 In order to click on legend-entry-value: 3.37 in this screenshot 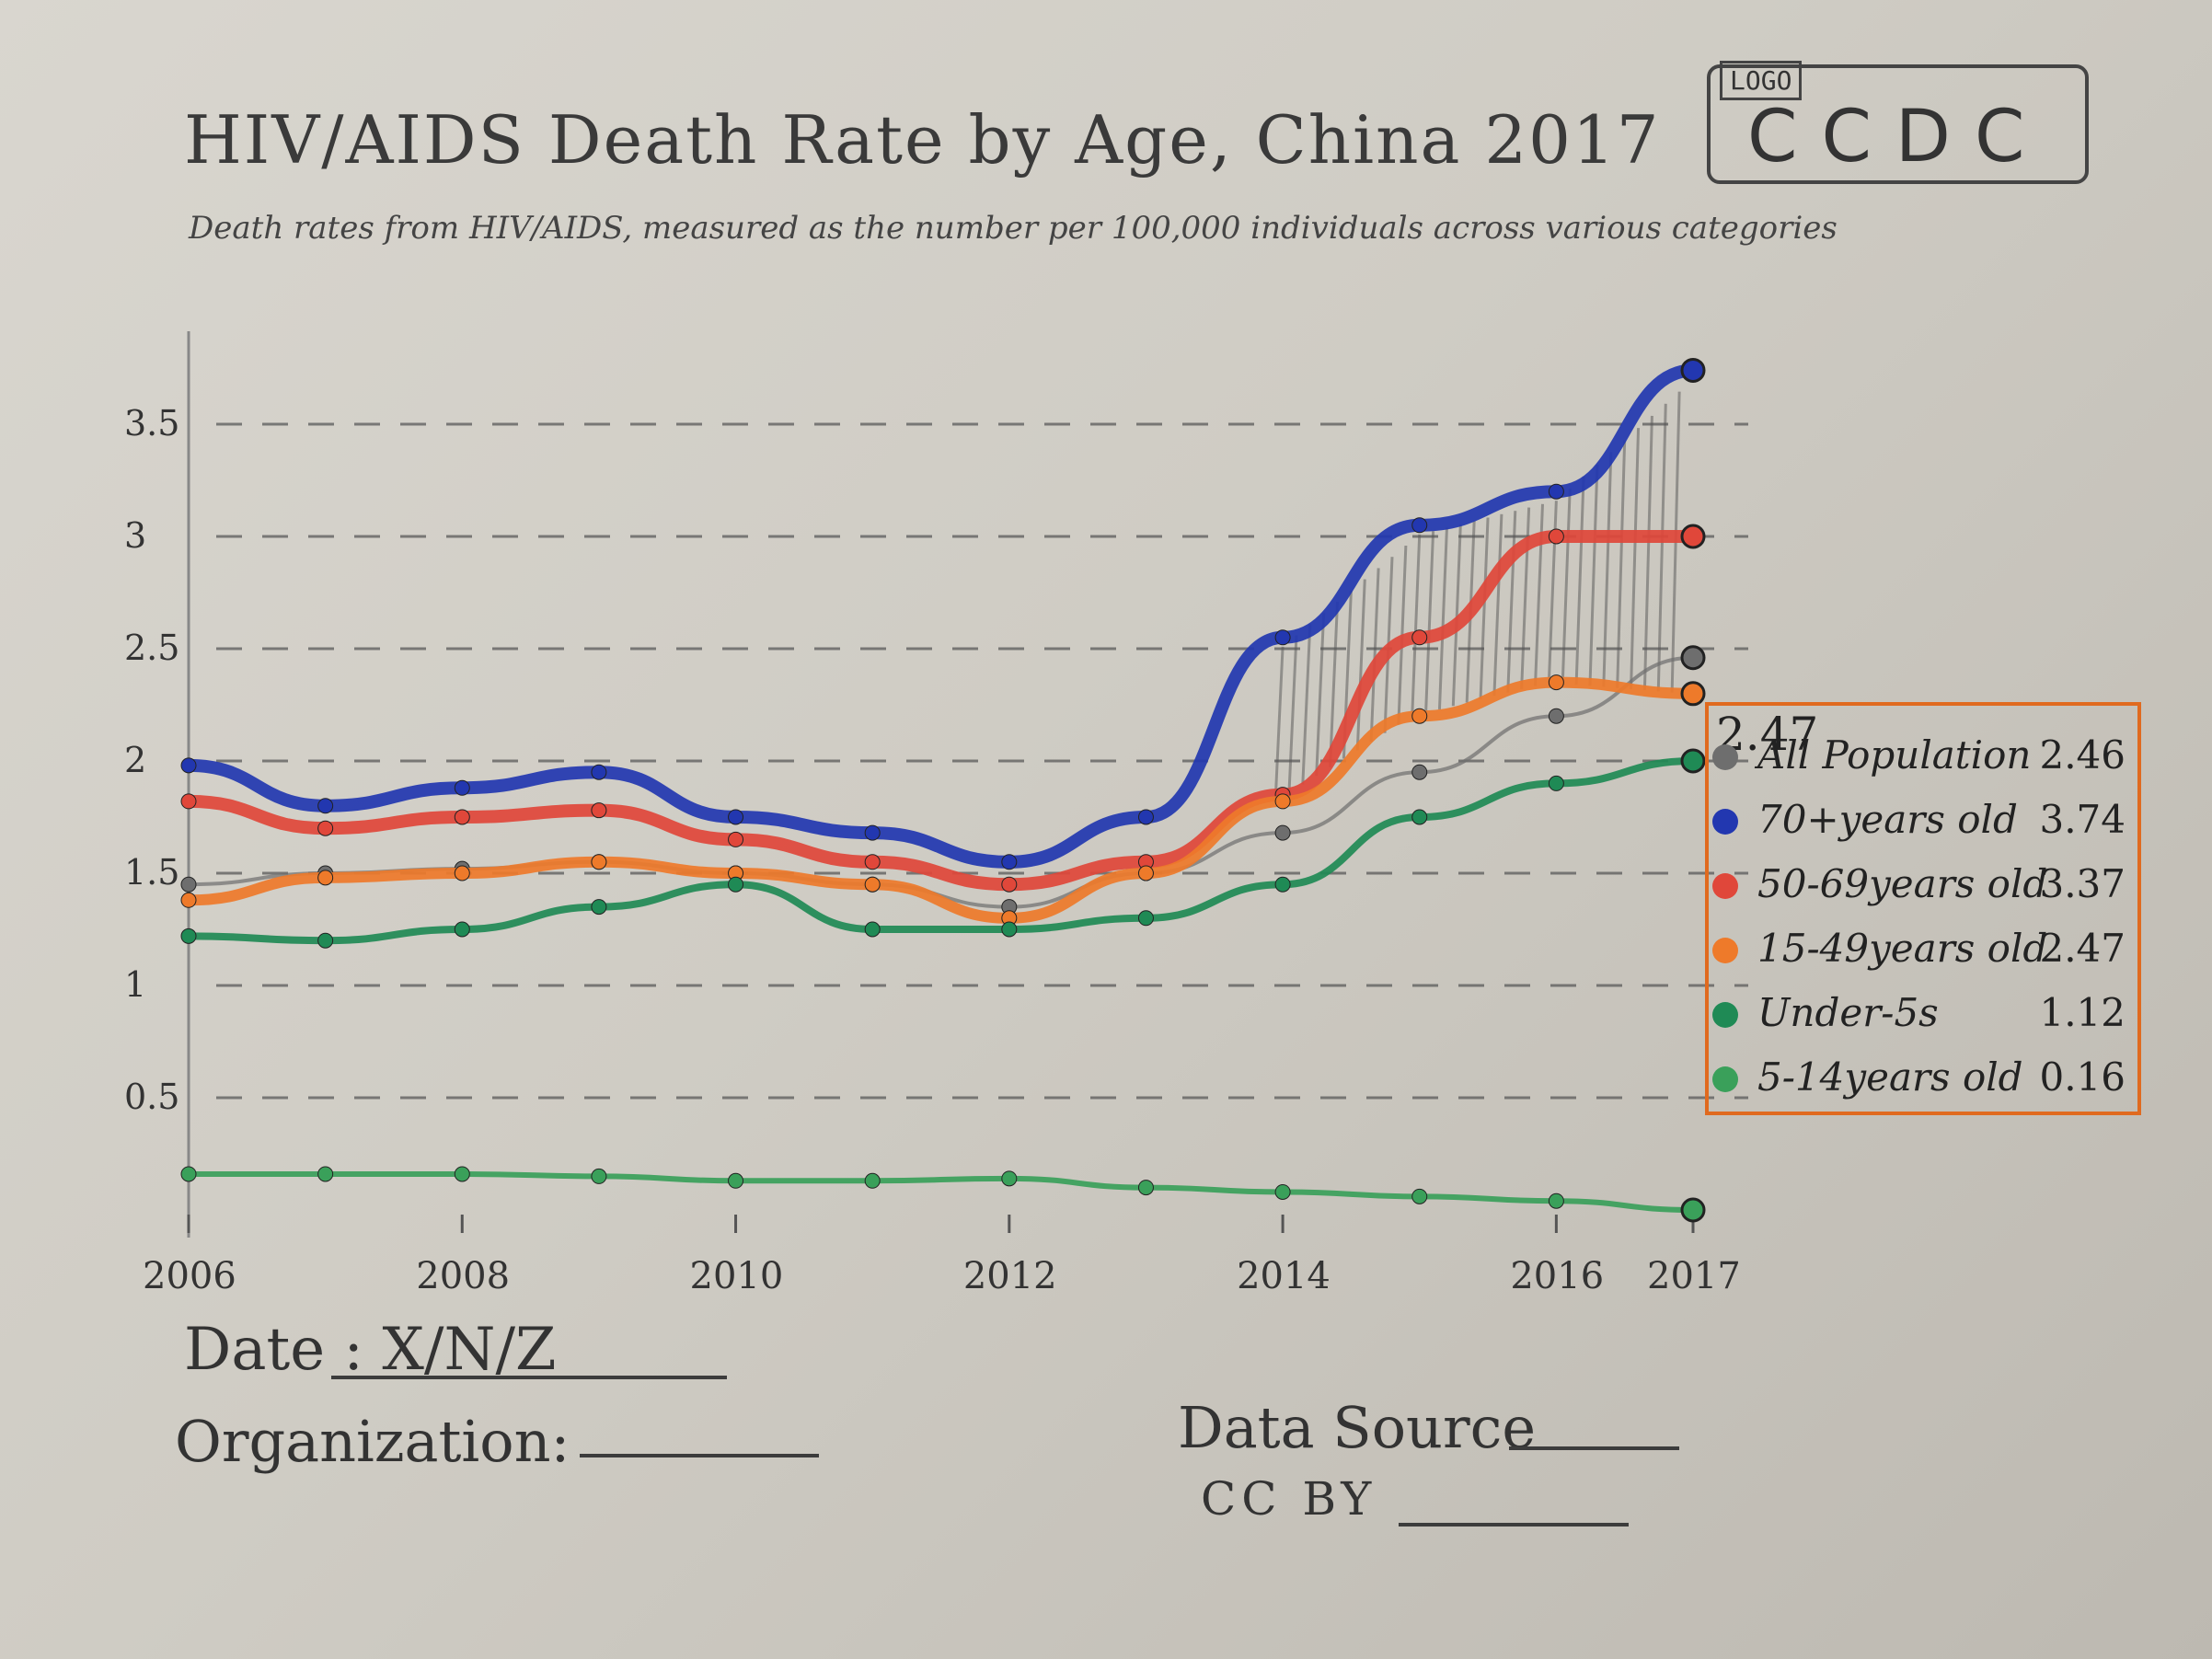, I will do `click(2082, 883)`.